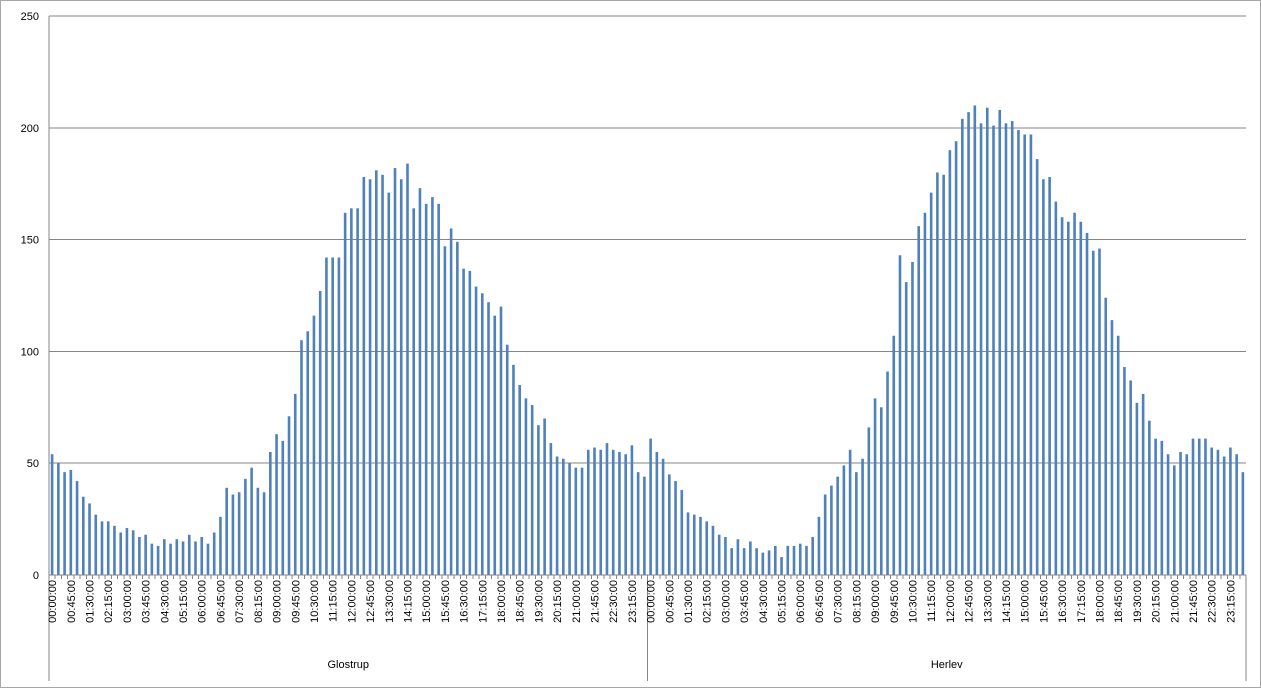 This screenshot has width=1261, height=688. What do you see at coordinates (315, 601) in the screenshot?
I see `x-tick-label: 10:30:00` at bounding box center [315, 601].